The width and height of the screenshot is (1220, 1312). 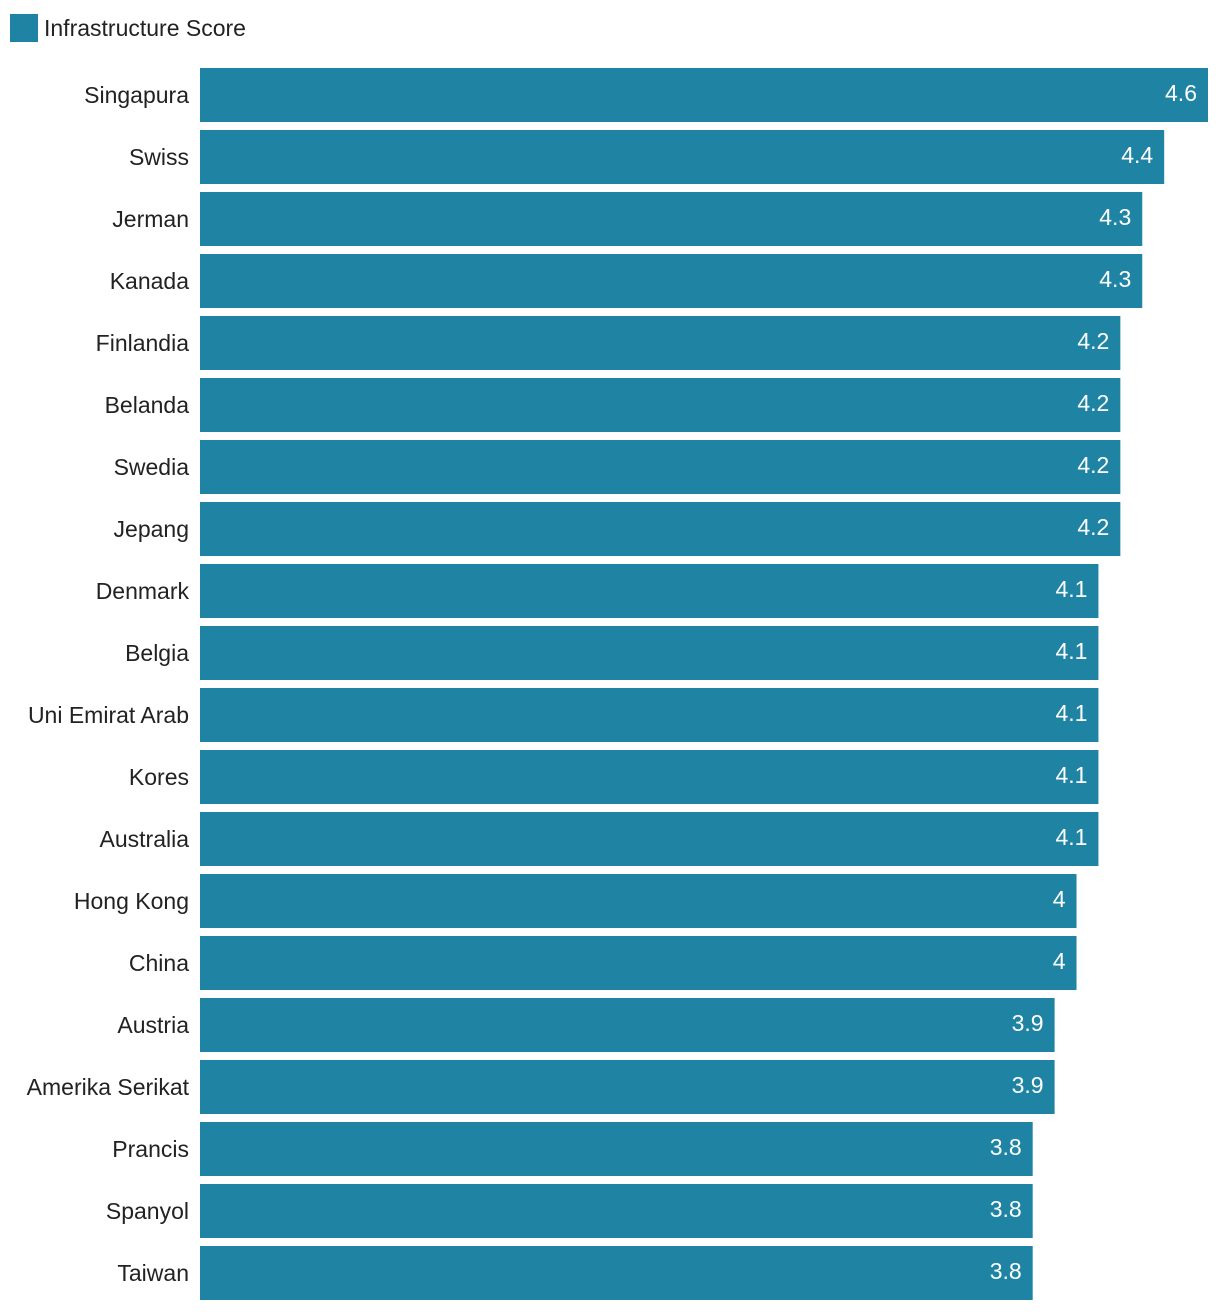 What do you see at coordinates (145, 839) in the screenshot?
I see `category-label: Australia` at bounding box center [145, 839].